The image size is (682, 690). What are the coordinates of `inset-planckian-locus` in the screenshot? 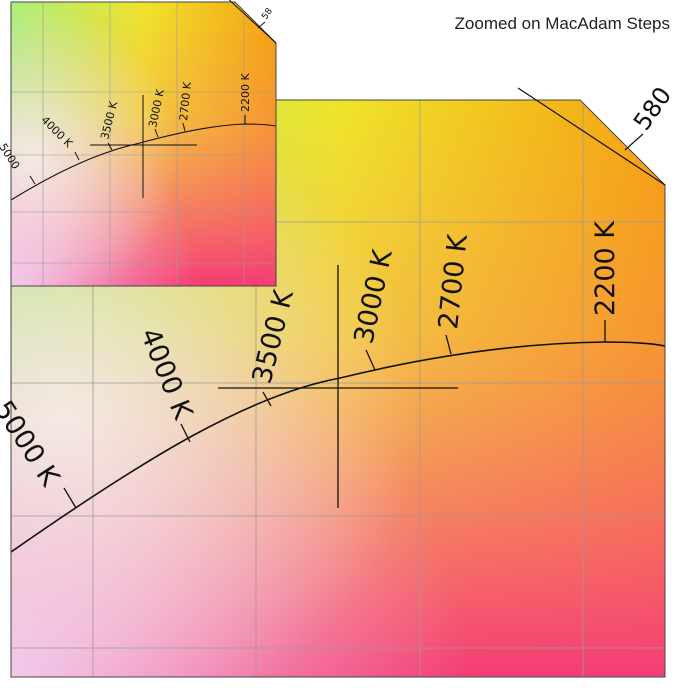 It's located at (143, 162).